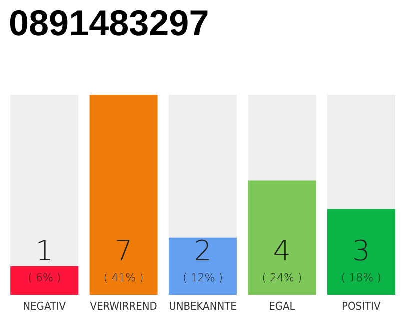 The image size is (410, 320). I want to click on data-label: 3 ( 18% ), so click(361, 259).